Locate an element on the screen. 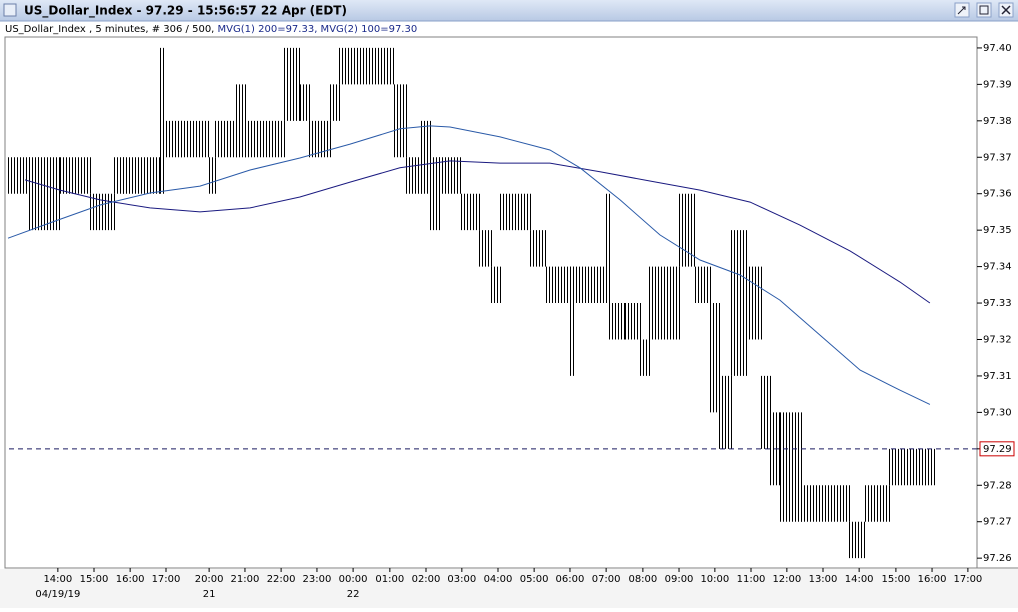 The width and height of the screenshot is (1018, 612). y-tick-label: 97.37 is located at coordinates (997, 157).